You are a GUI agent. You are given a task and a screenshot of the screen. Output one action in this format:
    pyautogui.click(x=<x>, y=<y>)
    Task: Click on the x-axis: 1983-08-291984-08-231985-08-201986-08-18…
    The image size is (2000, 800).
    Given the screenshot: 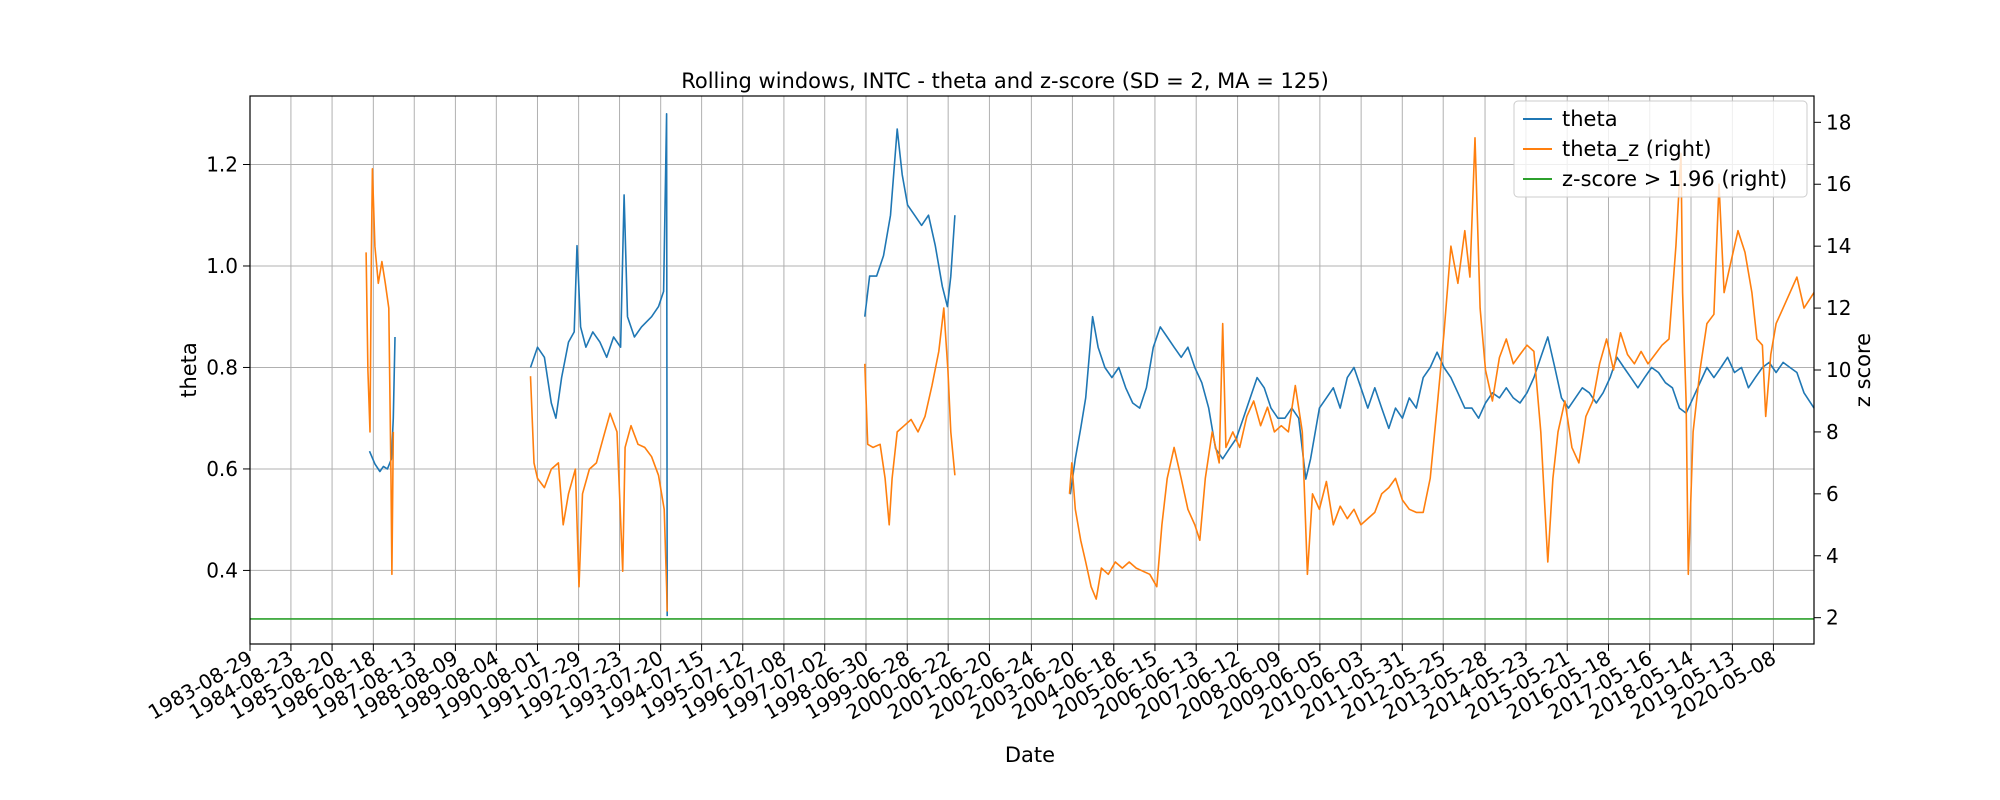 What is the action you would take?
    pyautogui.click(x=962, y=684)
    